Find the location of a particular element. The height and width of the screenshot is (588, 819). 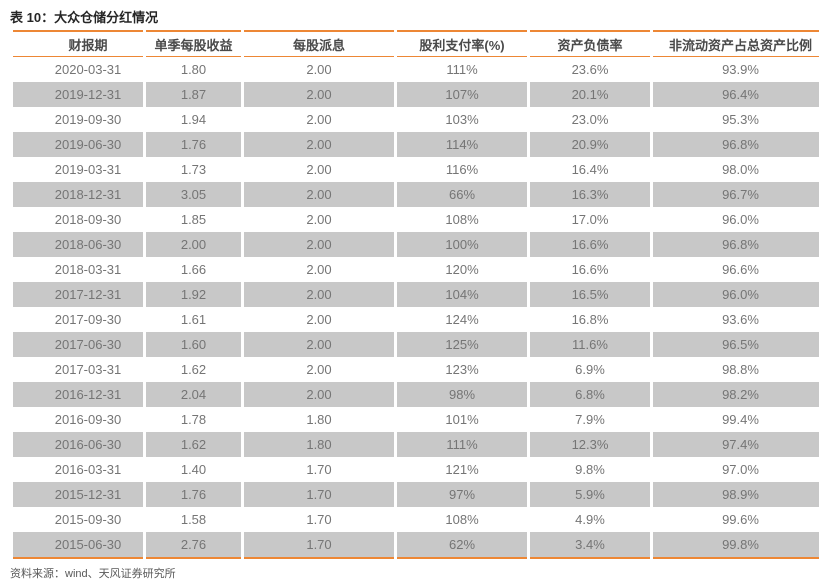

table-cell: 2.76 is located at coordinates (193, 545).